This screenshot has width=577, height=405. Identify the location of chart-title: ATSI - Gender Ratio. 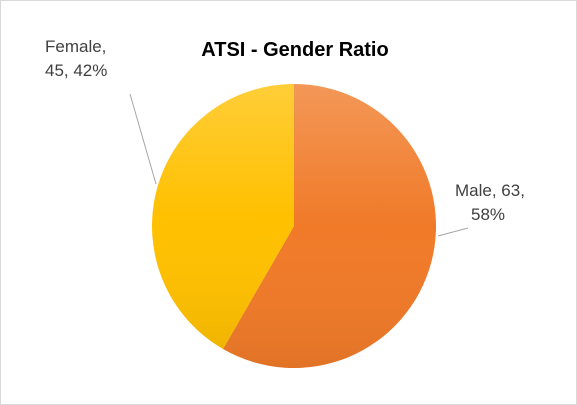
(294, 50).